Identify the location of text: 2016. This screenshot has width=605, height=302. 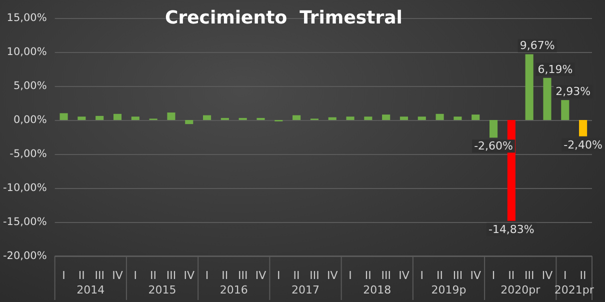
(234, 290).